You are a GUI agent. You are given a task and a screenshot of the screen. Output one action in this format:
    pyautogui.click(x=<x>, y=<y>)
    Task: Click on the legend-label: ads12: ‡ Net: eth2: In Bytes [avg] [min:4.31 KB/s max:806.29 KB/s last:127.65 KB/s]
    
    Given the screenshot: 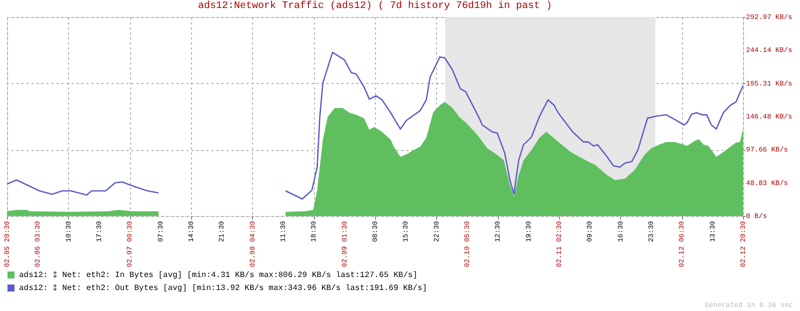 What is the action you would take?
    pyautogui.click(x=218, y=275)
    